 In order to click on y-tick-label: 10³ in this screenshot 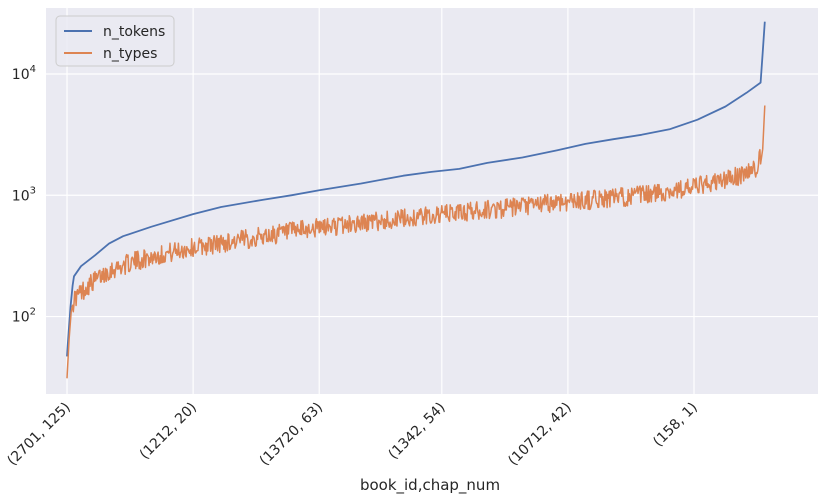, I will do `click(24, 194)`.